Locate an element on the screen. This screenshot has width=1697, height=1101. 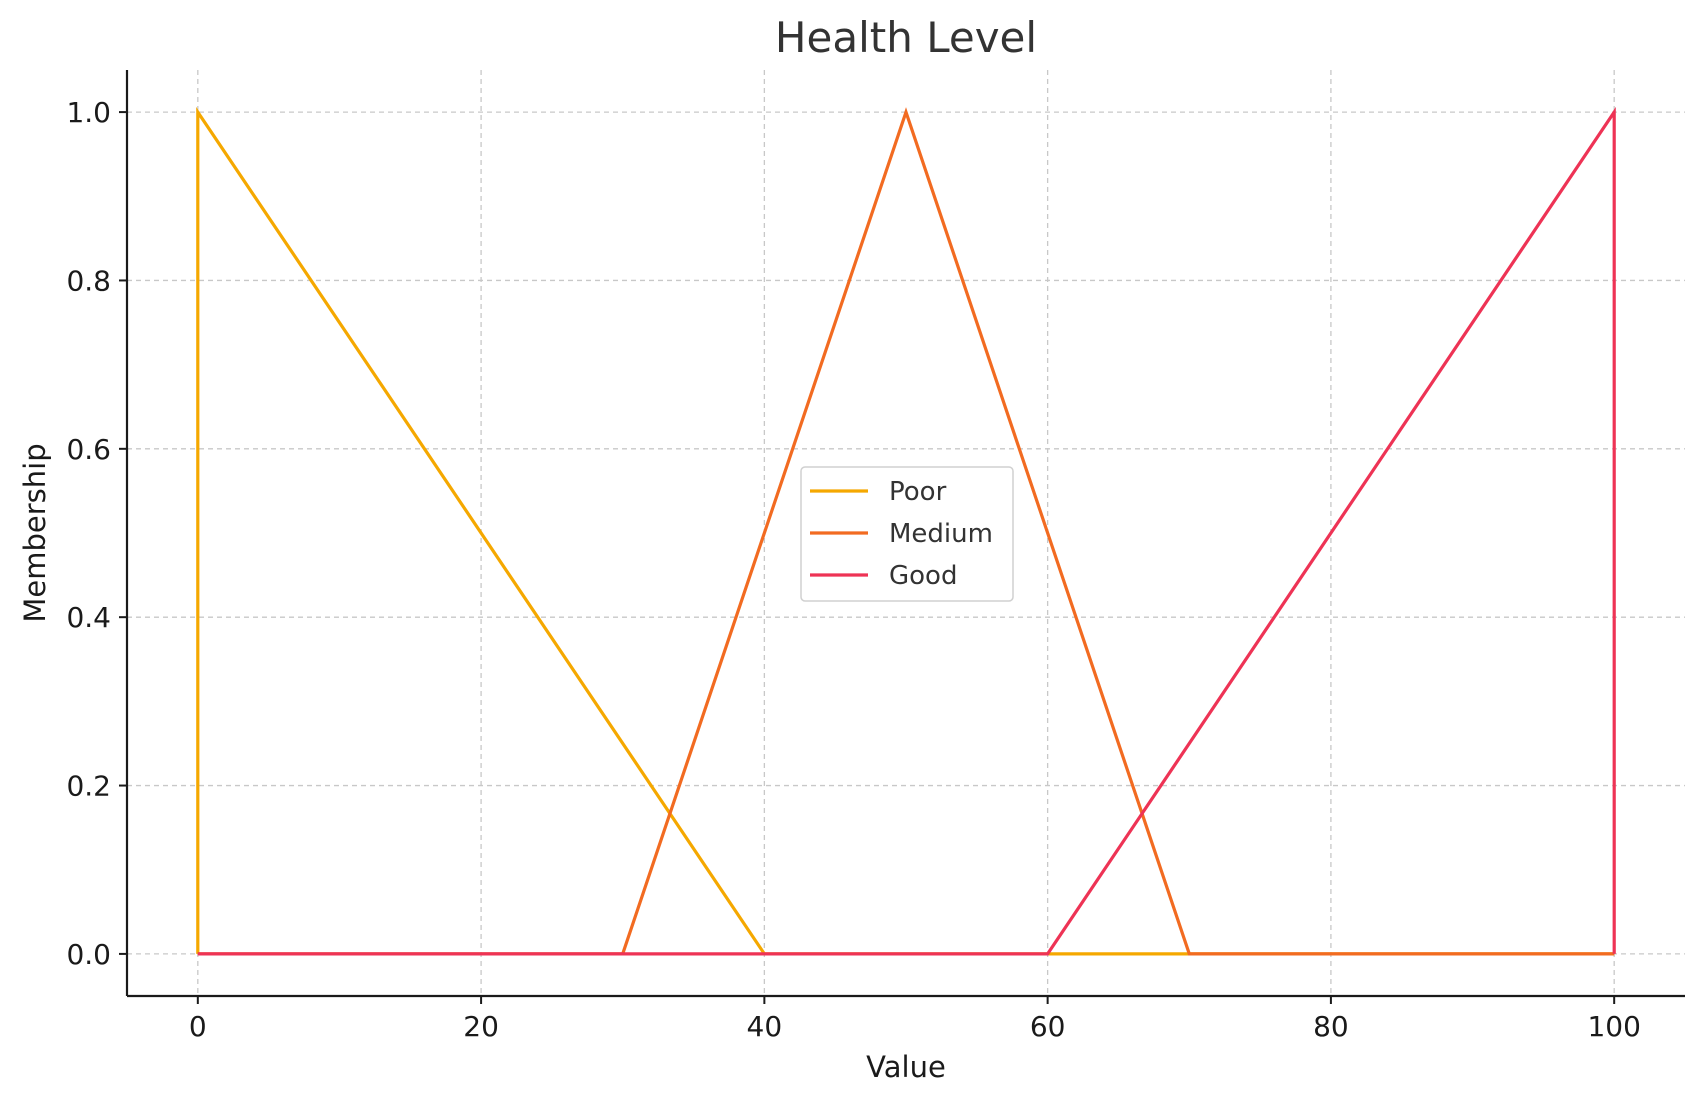
legend-label: Medium is located at coordinates (941, 534).